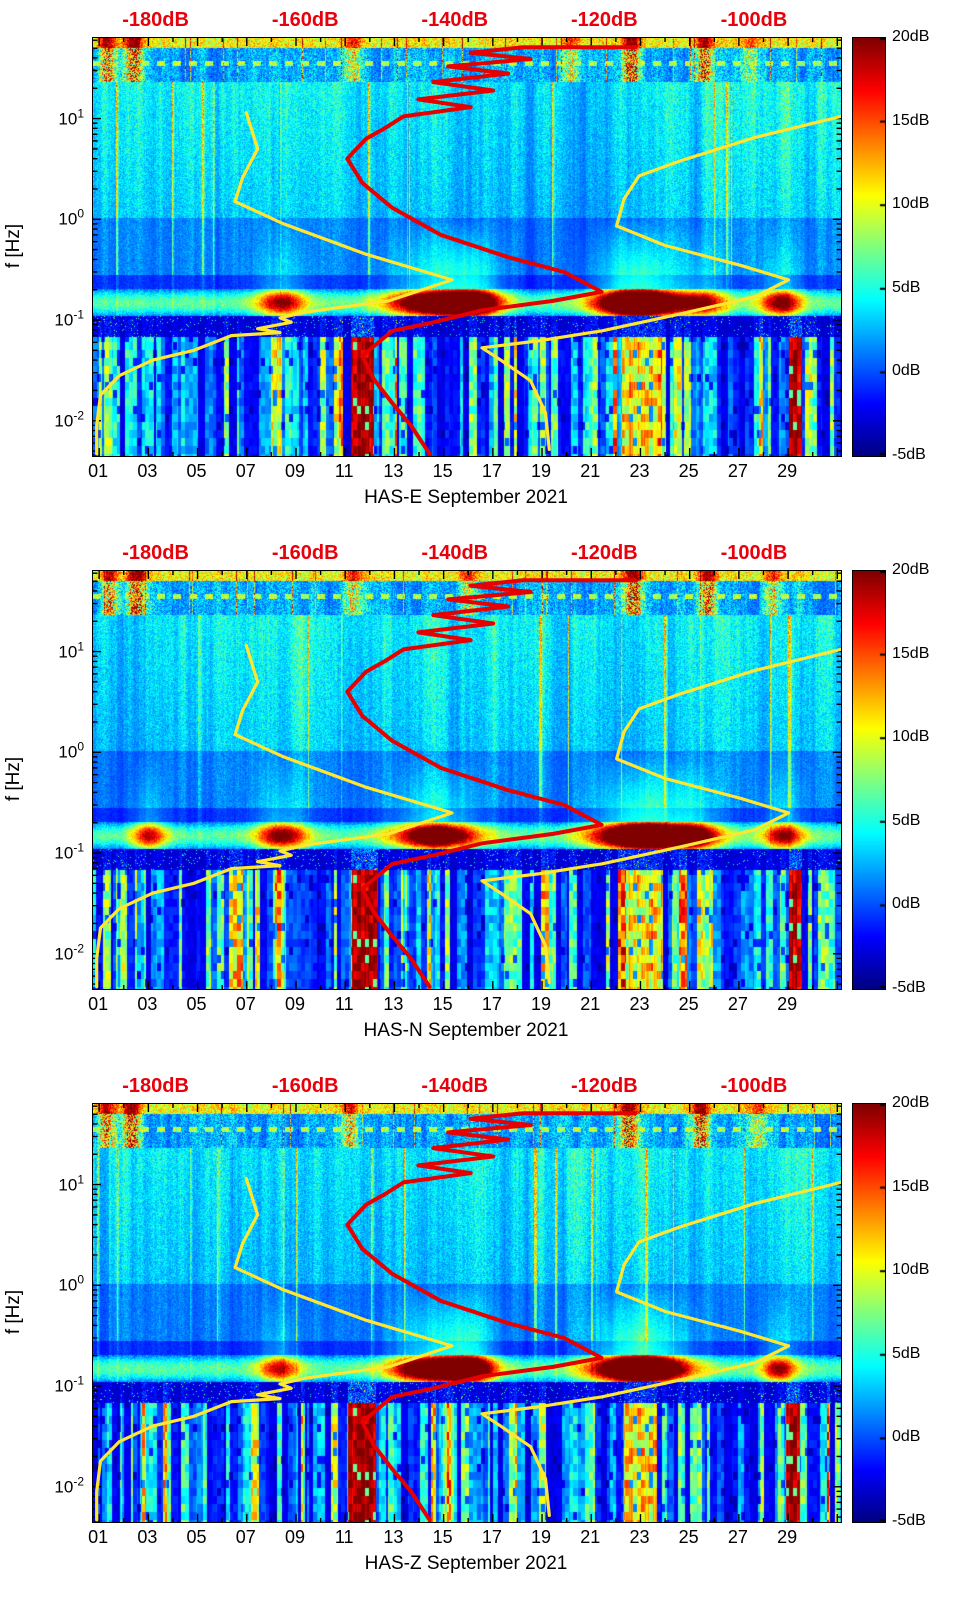 The image size is (962, 1599). Describe the element at coordinates (13, 779) in the screenshot. I see `y-axis-label: f [Hz]` at that location.